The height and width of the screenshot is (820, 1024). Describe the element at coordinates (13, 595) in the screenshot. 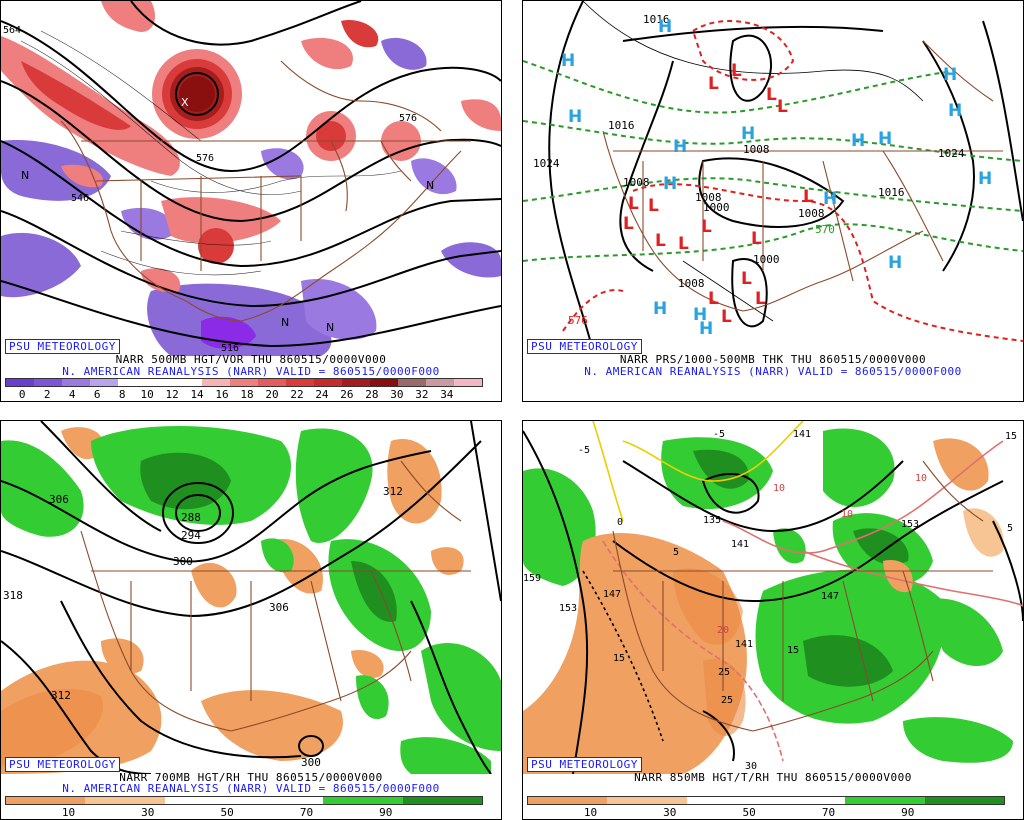

I see `svg-text: 318` at that location.